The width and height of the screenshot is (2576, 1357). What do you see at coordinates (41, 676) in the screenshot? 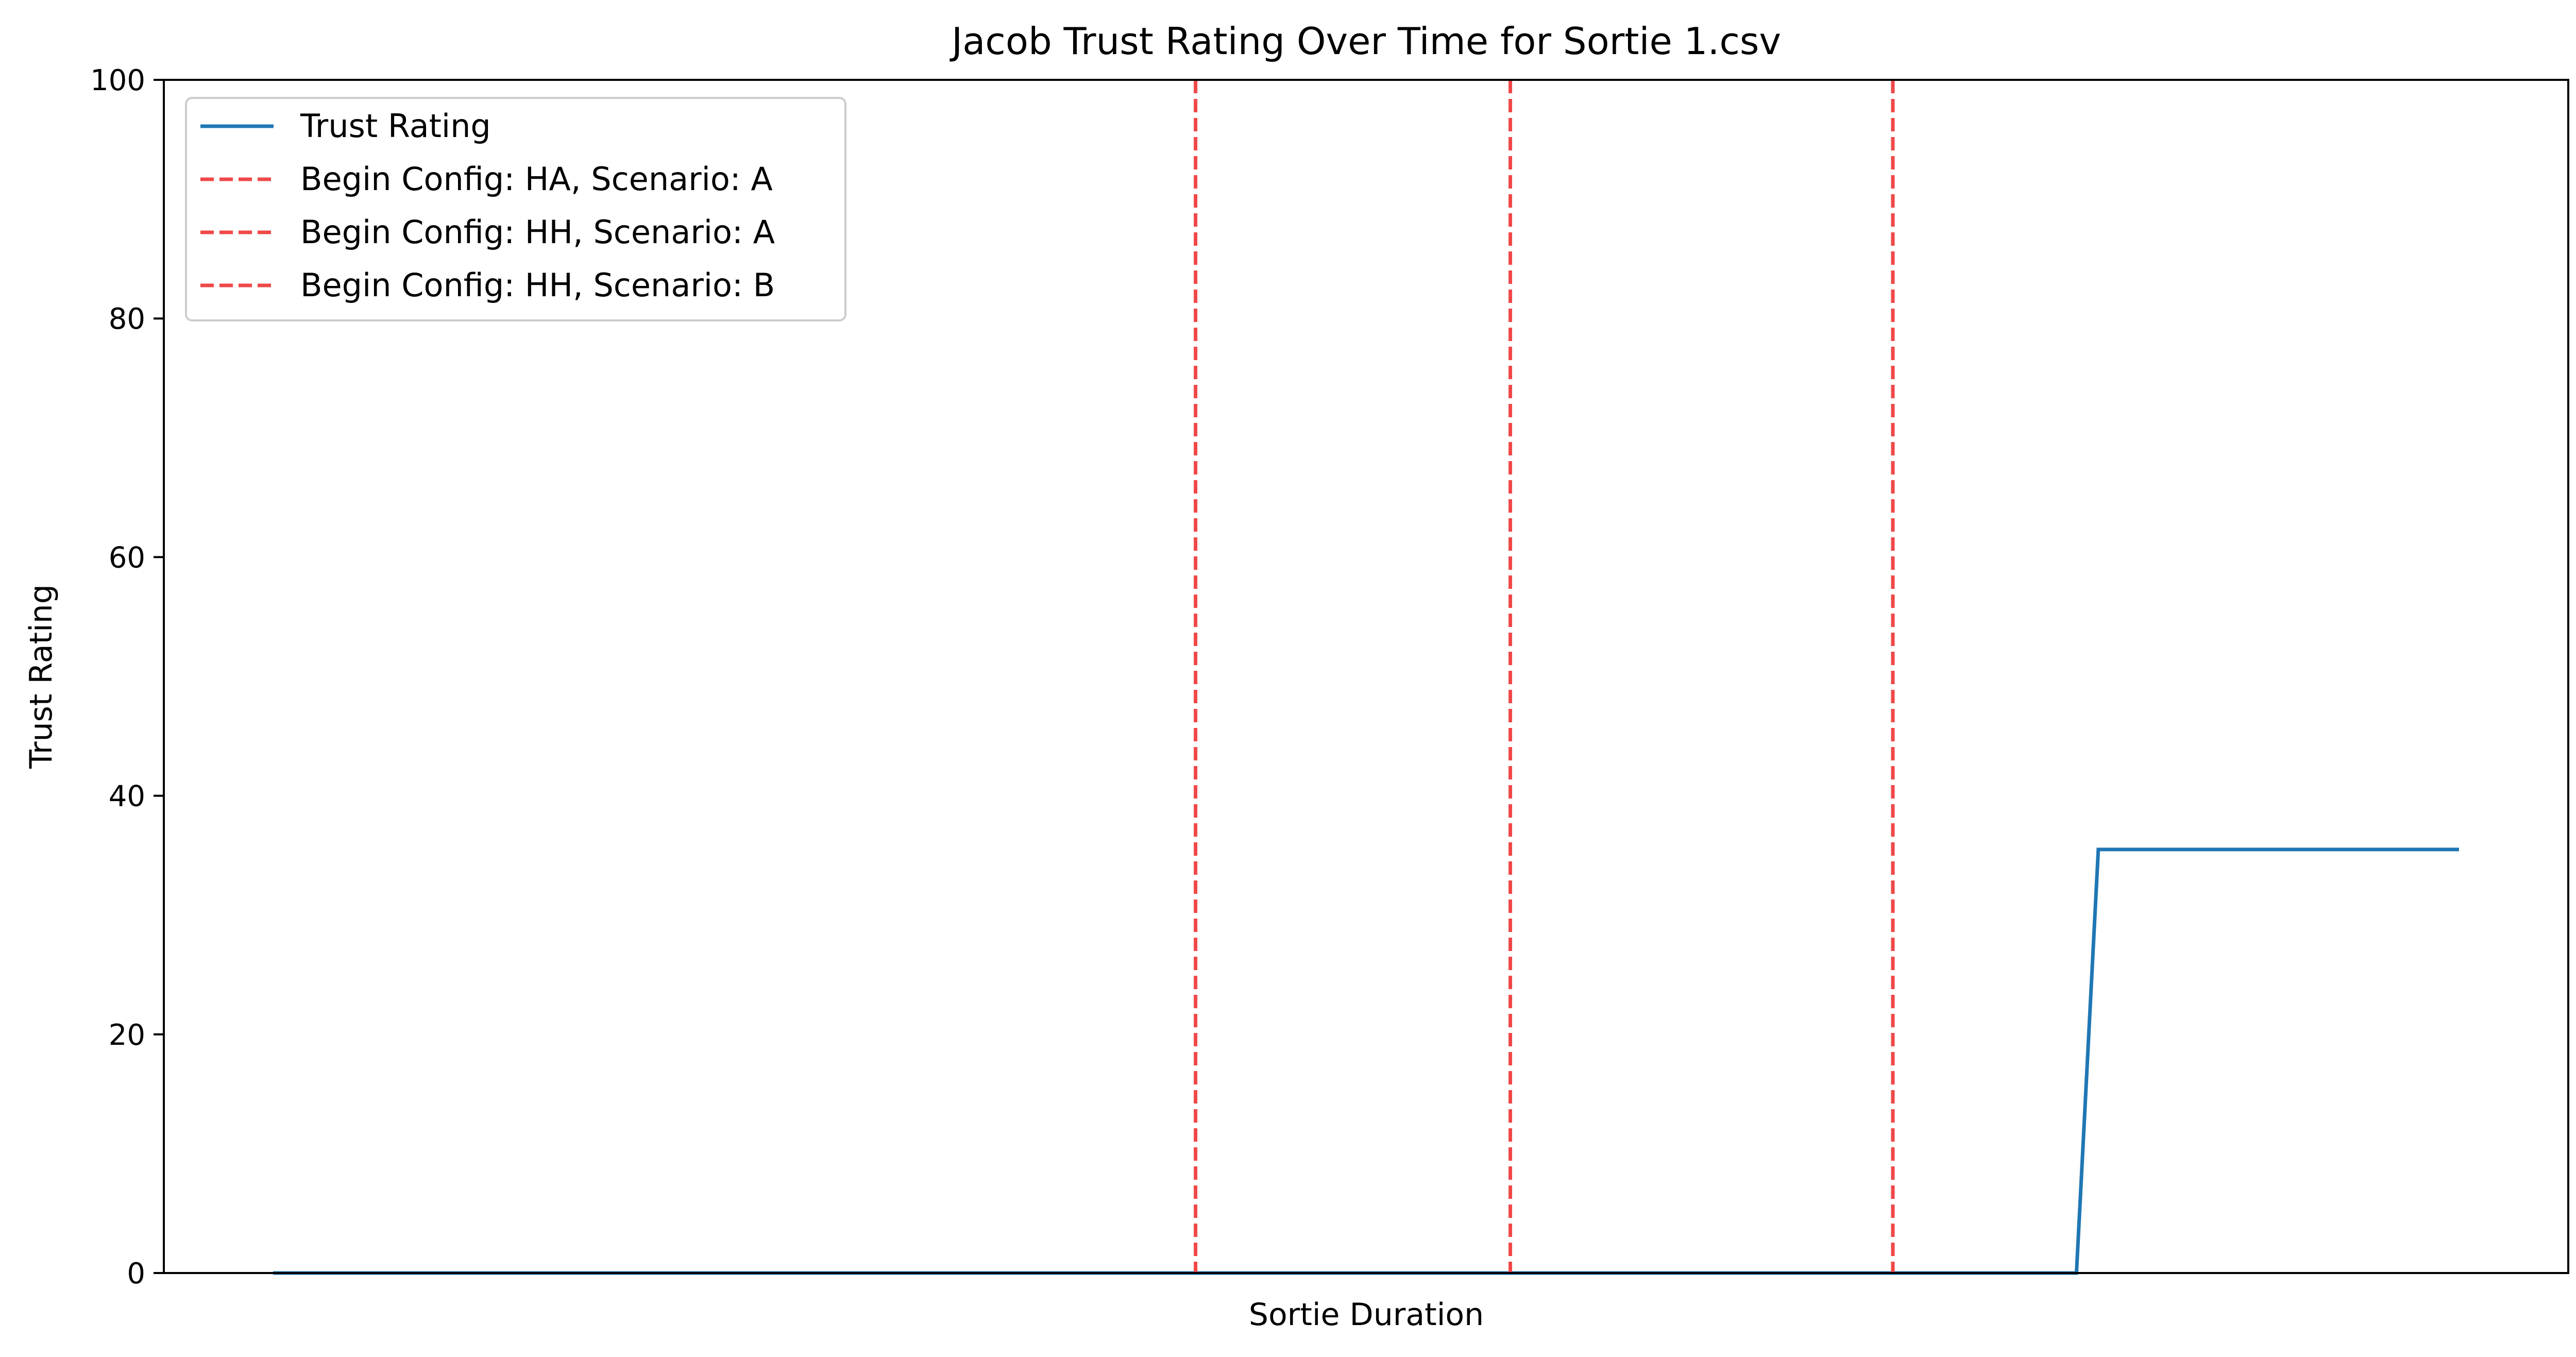
I see `y-axis-label: Trust Rating` at bounding box center [41, 676].